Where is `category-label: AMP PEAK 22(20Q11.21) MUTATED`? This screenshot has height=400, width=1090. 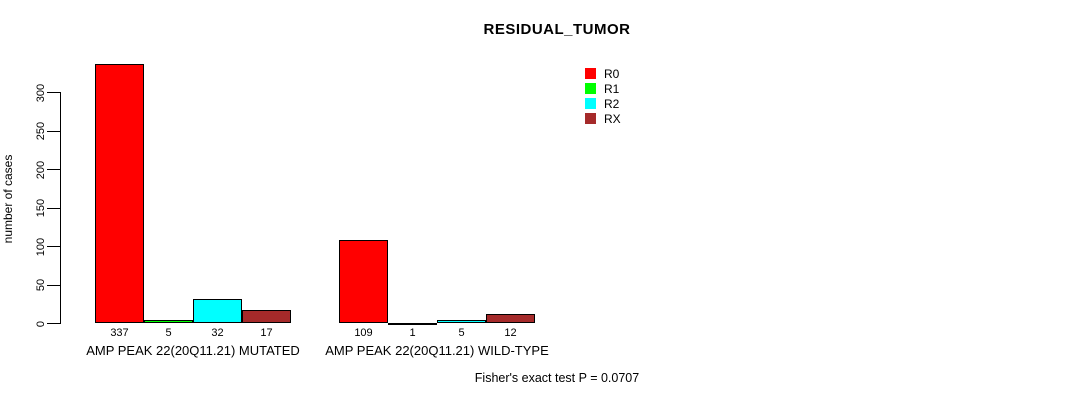
category-label: AMP PEAK 22(20Q11.21) MUTATED is located at coordinates (193, 350).